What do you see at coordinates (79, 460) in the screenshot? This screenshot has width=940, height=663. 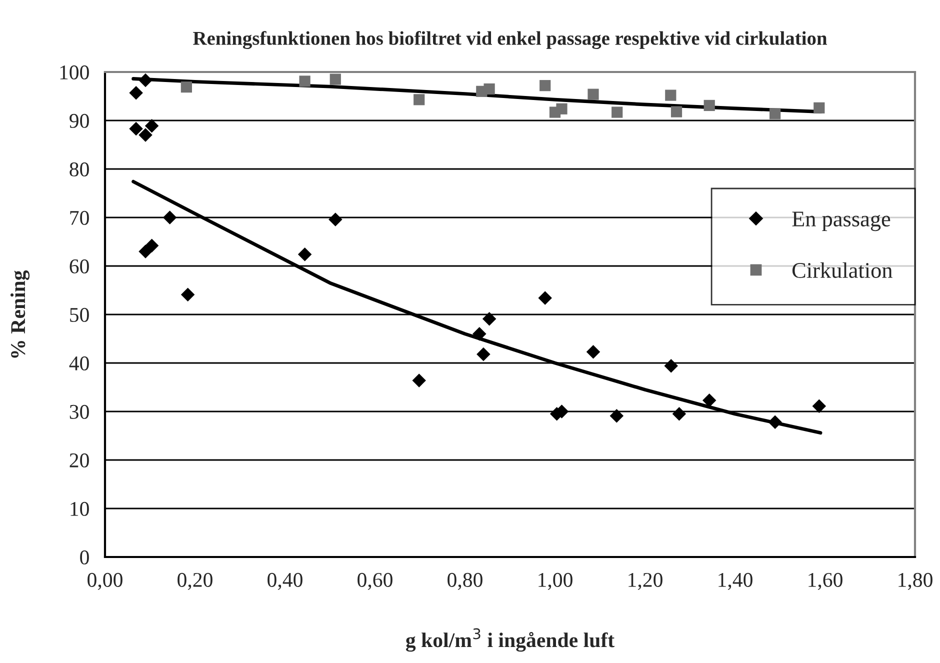 I see `y-tick-label: 20` at bounding box center [79, 460].